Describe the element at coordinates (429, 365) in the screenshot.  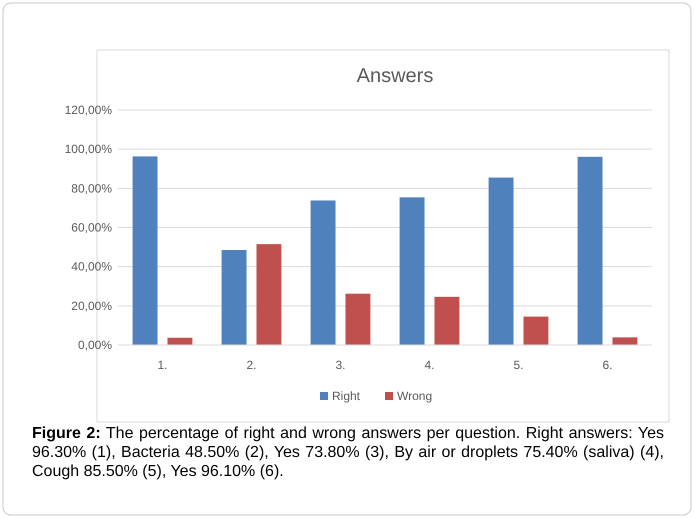
I see `x-tick-label: 4.` at that location.